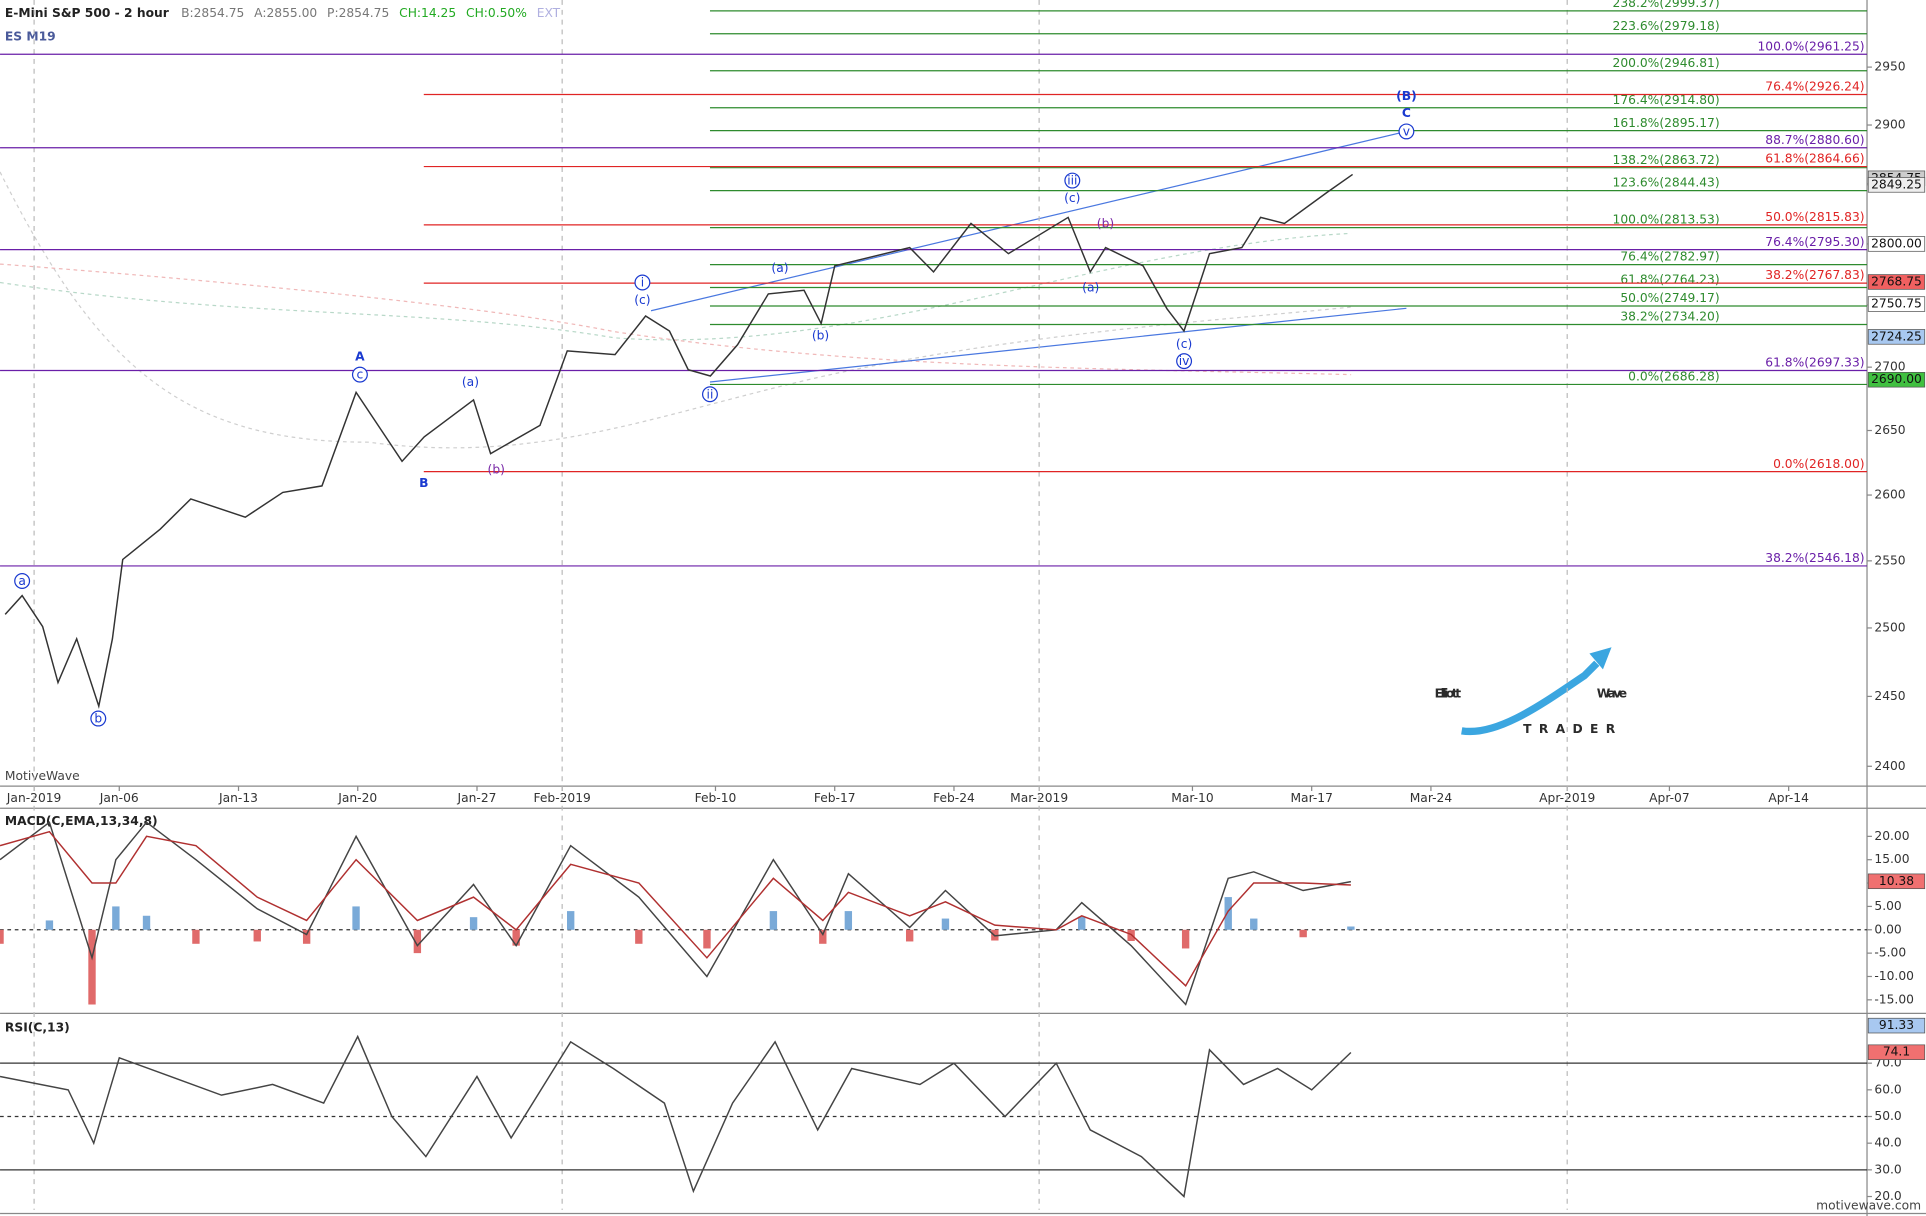 The height and width of the screenshot is (1216, 1926). What do you see at coordinates (835, 798) in the screenshot?
I see `x-tick-label: Feb-17` at bounding box center [835, 798].